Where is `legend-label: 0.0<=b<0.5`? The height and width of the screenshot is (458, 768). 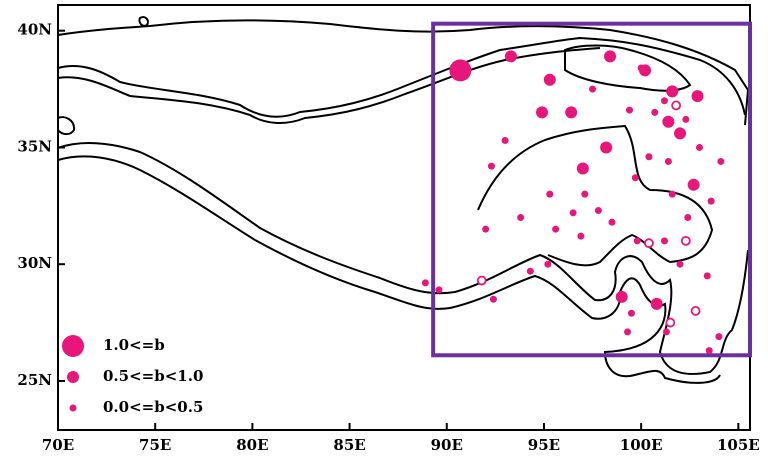
legend-label: 0.0<=b<0.5 is located at coordinates (153, 407).